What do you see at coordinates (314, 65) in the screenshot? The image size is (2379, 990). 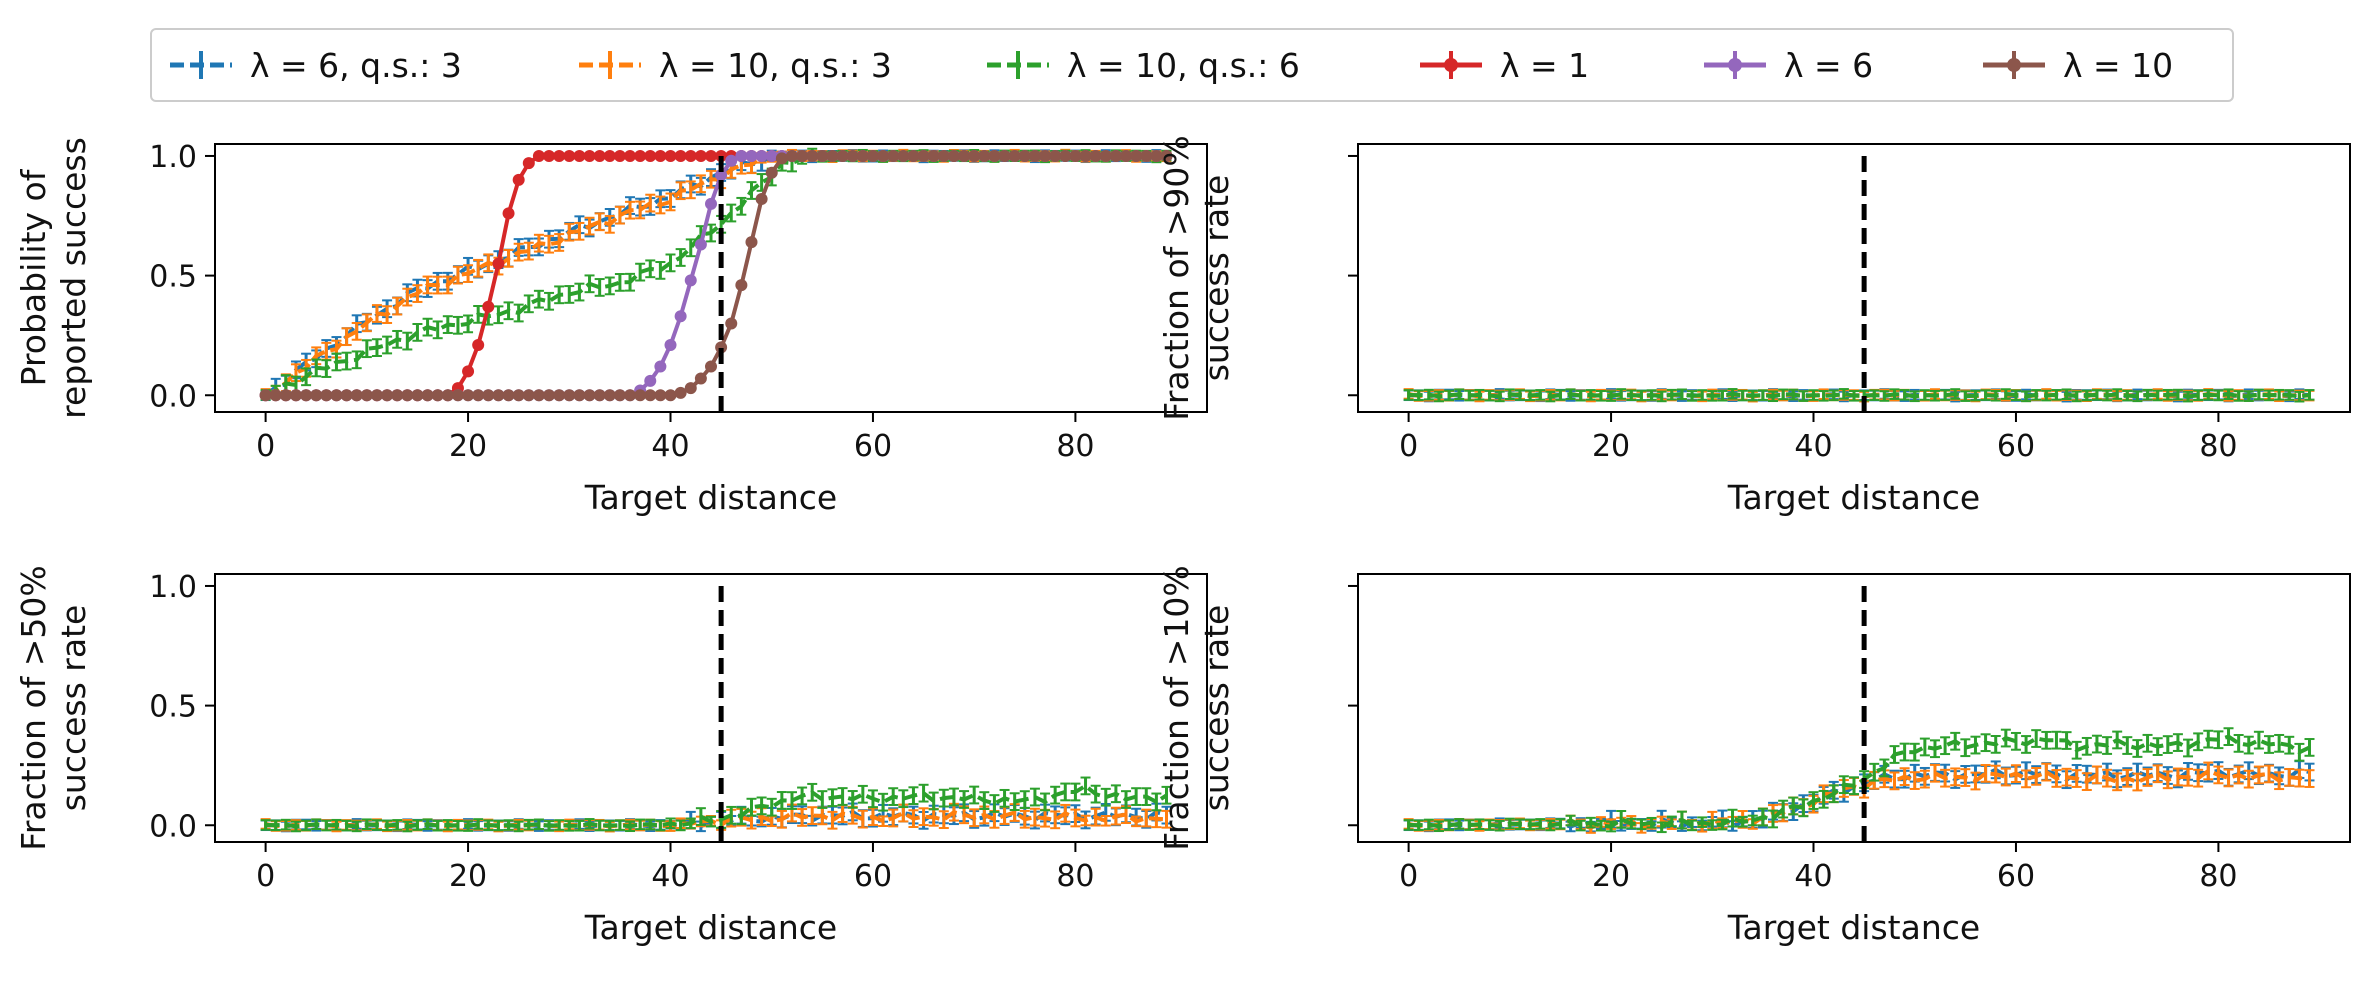 I see `legend-item-lambda-6-q-s-3: λ = 6, q.s.: 3` at bounding box center [314, 65].